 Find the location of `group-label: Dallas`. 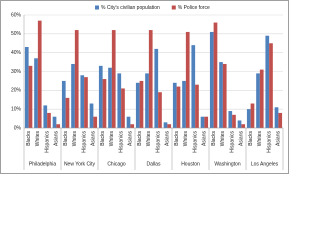

group-label: Dallas is located at coordinates (154, 164).